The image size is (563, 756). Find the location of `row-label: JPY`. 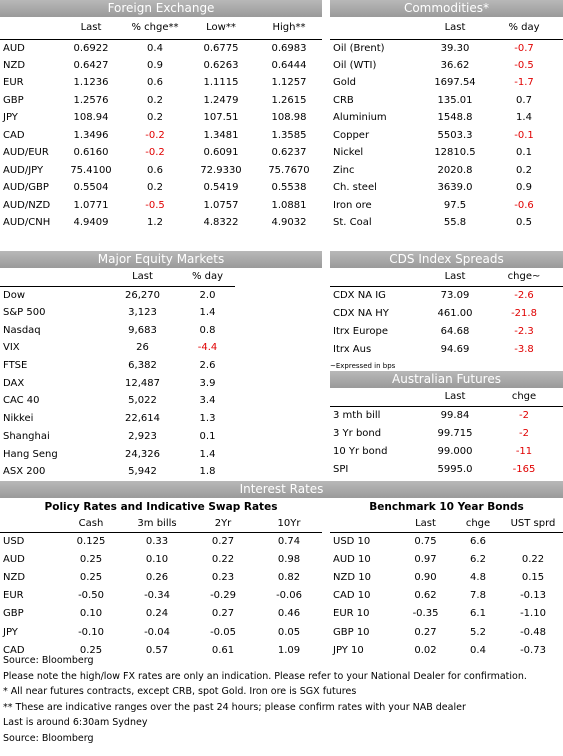

row-label: JPY is located at coordinates (10, 118).